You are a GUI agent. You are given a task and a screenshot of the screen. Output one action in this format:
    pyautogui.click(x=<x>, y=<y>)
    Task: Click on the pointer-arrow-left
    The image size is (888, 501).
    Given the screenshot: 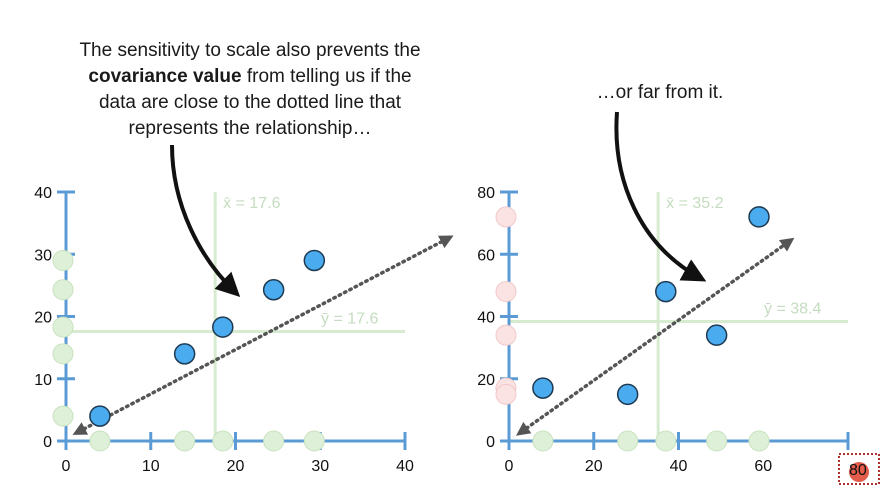 What is the action you would take?
    pyautogui.click(x=205, y=221)
    